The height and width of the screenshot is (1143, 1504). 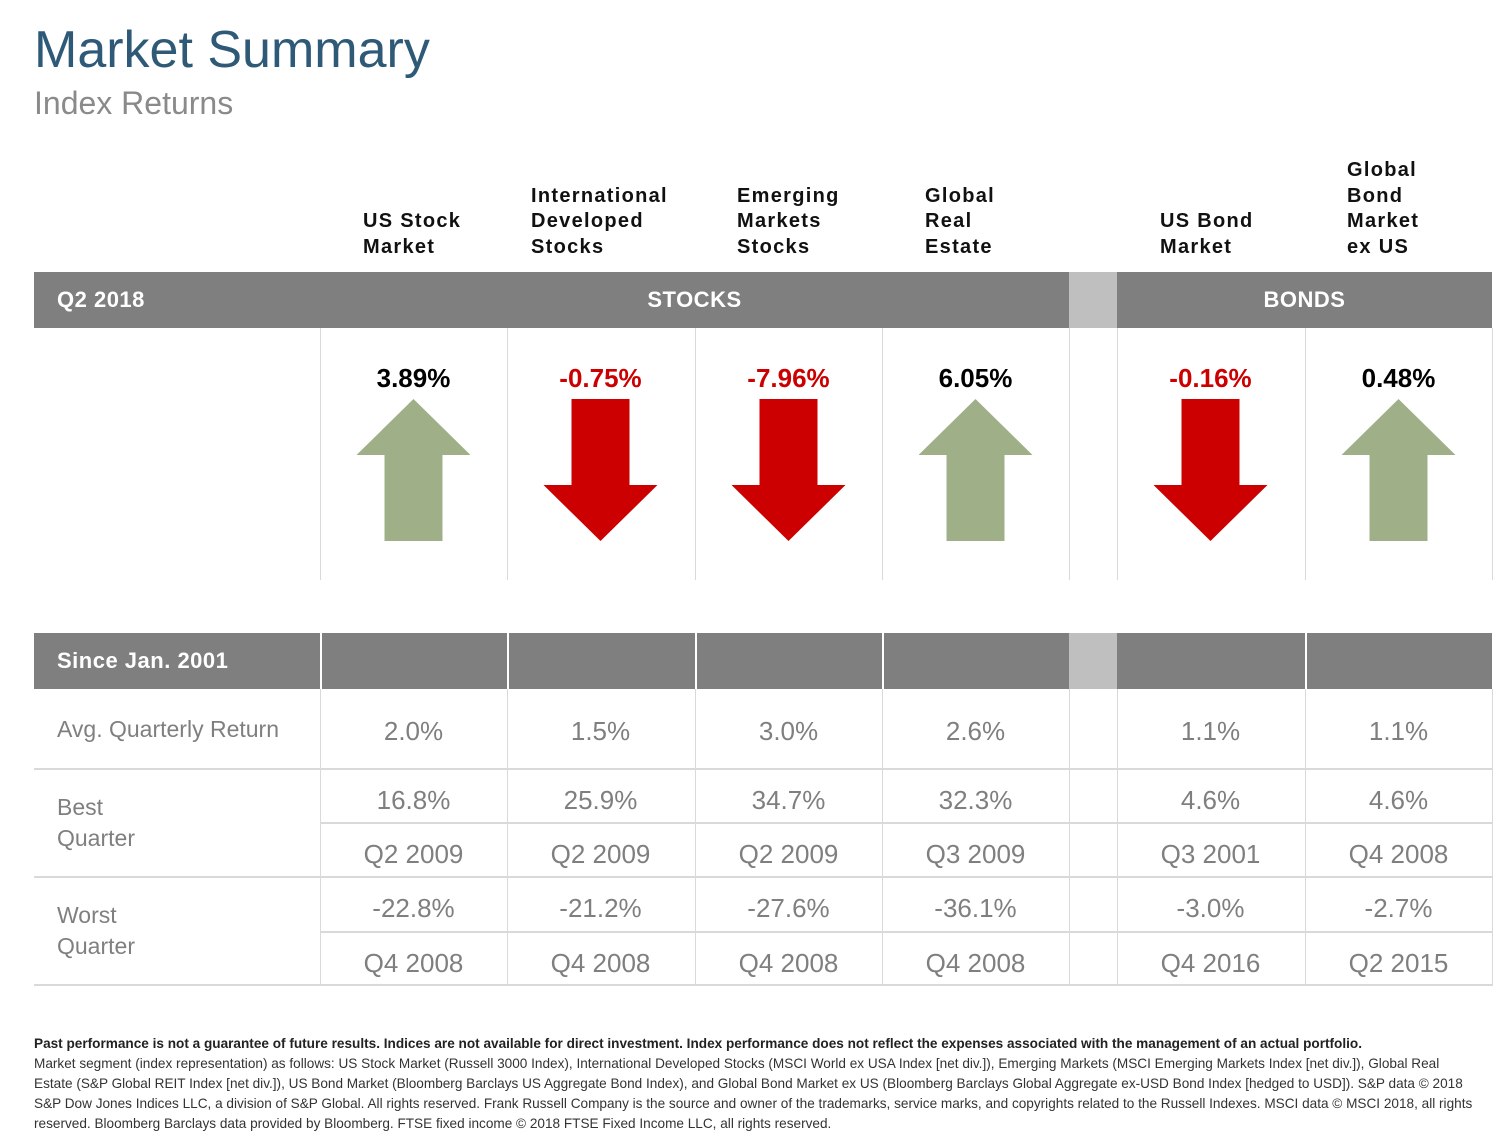 What do you see at coordinates (134, 103) in the screenshot?
I see `page-subtitle: Index Returns` at bounding box center [134, 103].